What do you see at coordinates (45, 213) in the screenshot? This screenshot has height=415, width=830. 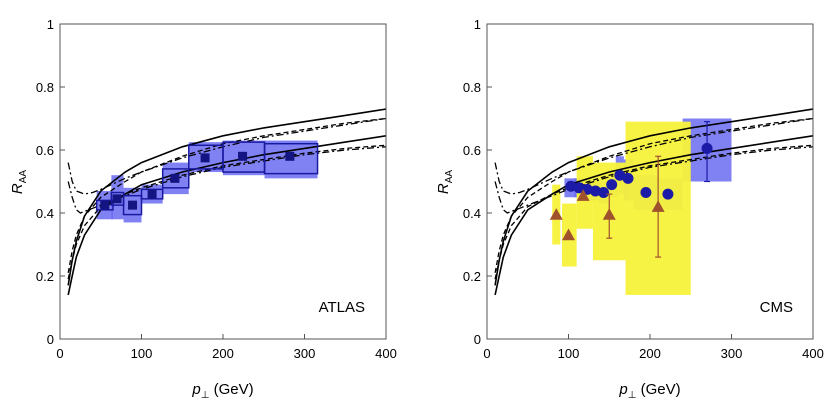 I see `atlas-y-tick-label: 0.4` at bounding box center [45, 213].